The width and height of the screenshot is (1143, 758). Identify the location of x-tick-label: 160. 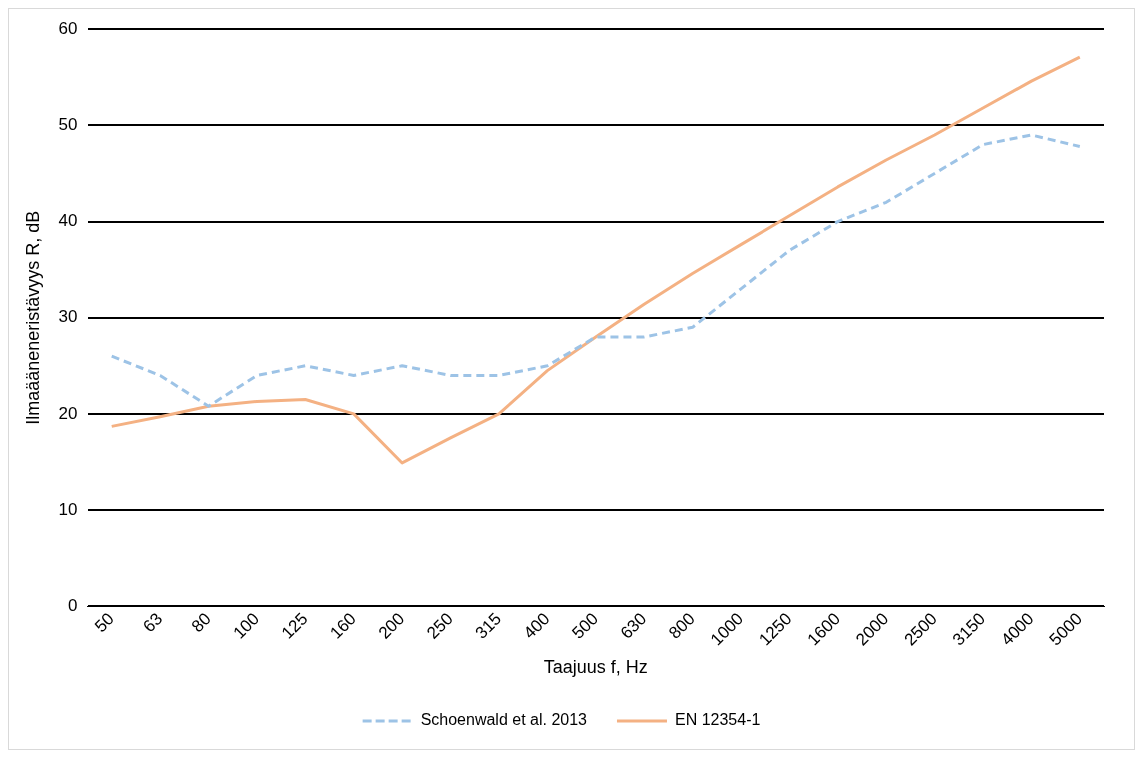
(343, 626).